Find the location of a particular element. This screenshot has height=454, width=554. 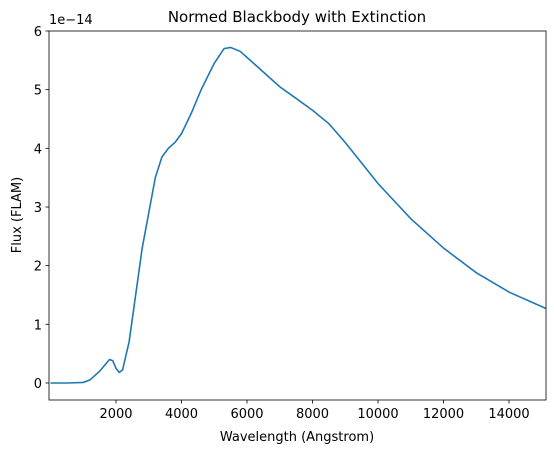

y-tick-label: 4 is located at coordinates (38, 149).